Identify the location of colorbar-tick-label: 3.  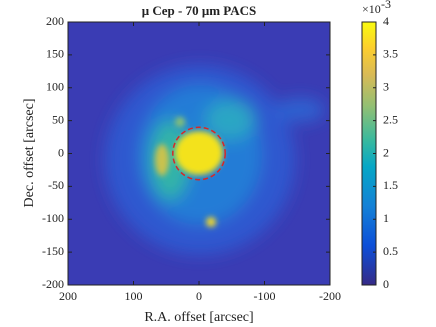
(386, 87).